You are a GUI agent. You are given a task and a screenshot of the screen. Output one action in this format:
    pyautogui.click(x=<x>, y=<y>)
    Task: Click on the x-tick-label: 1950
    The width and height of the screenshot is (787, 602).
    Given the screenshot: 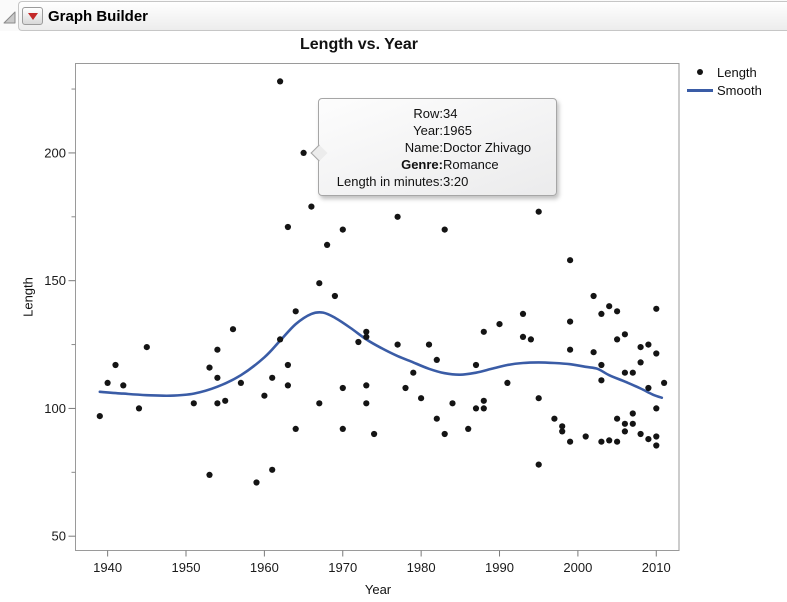 What is the action you would take?
    pyautogui.click(x=186, y=567)
    